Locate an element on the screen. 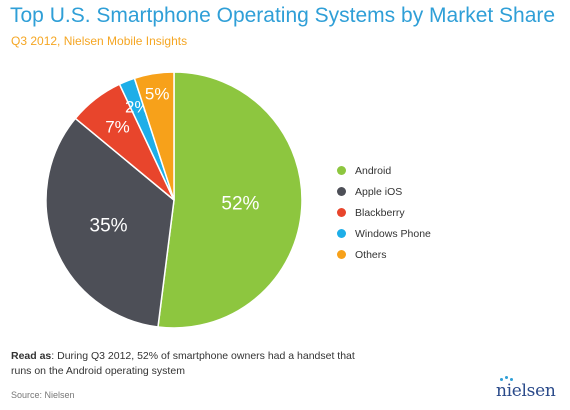 This screenshot has height=410, width=570. legend-item-blackberry: Blackberry is located at coordinates (384, 212).